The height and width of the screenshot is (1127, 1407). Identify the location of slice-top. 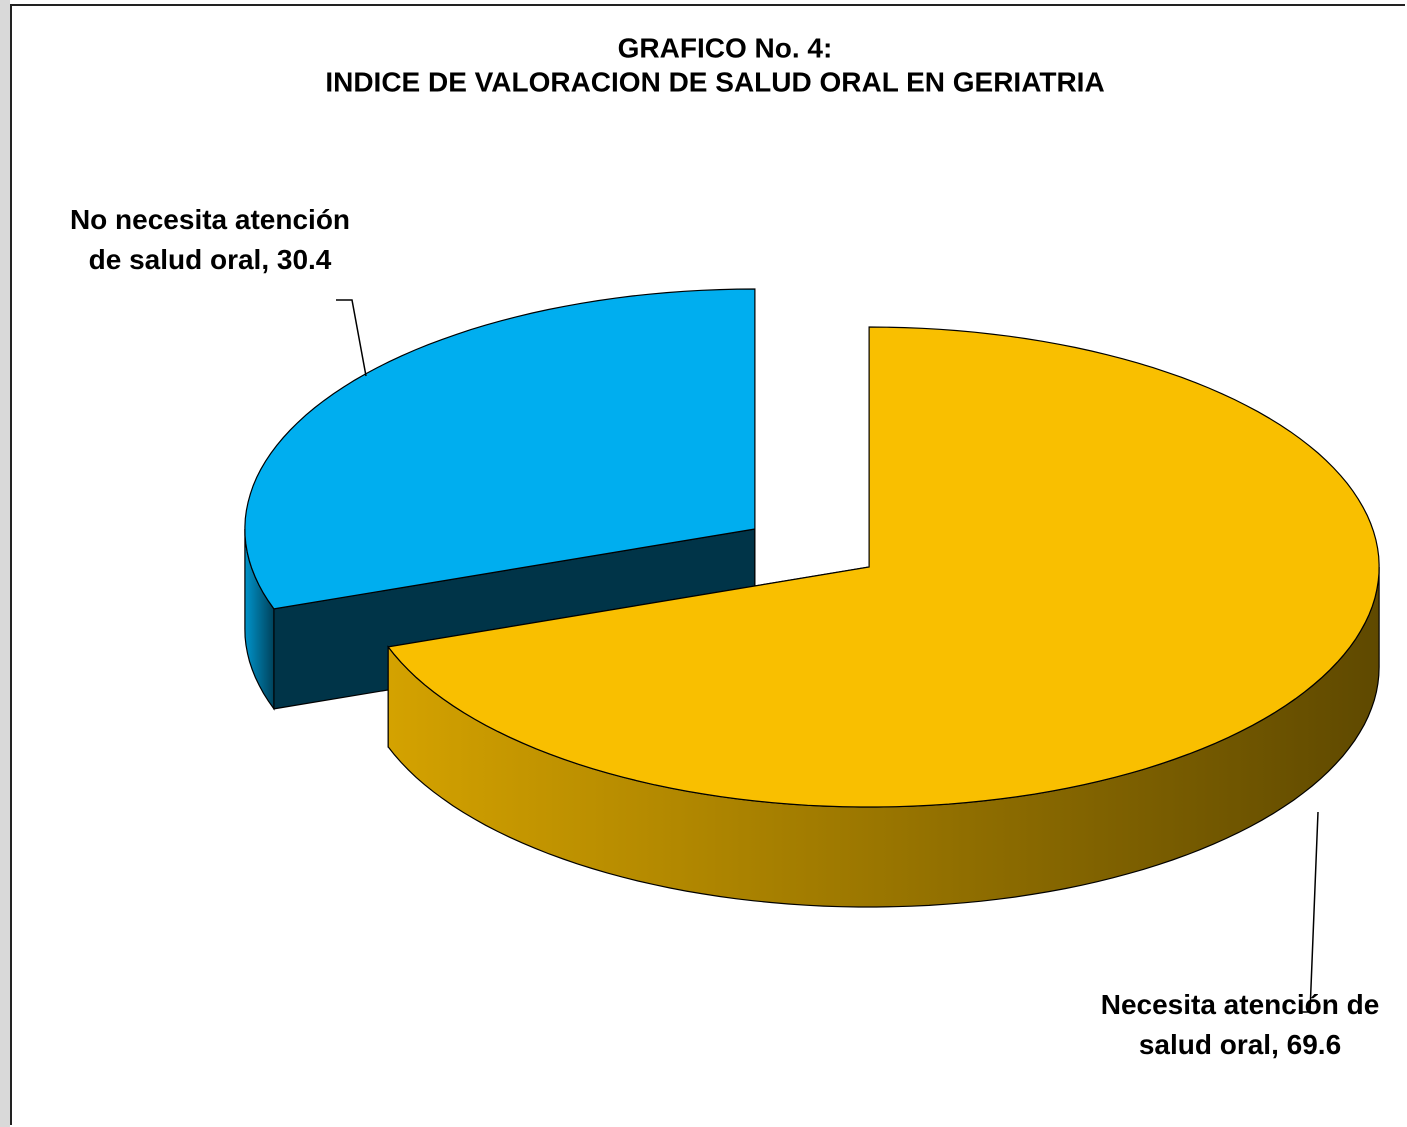
(500, 449).